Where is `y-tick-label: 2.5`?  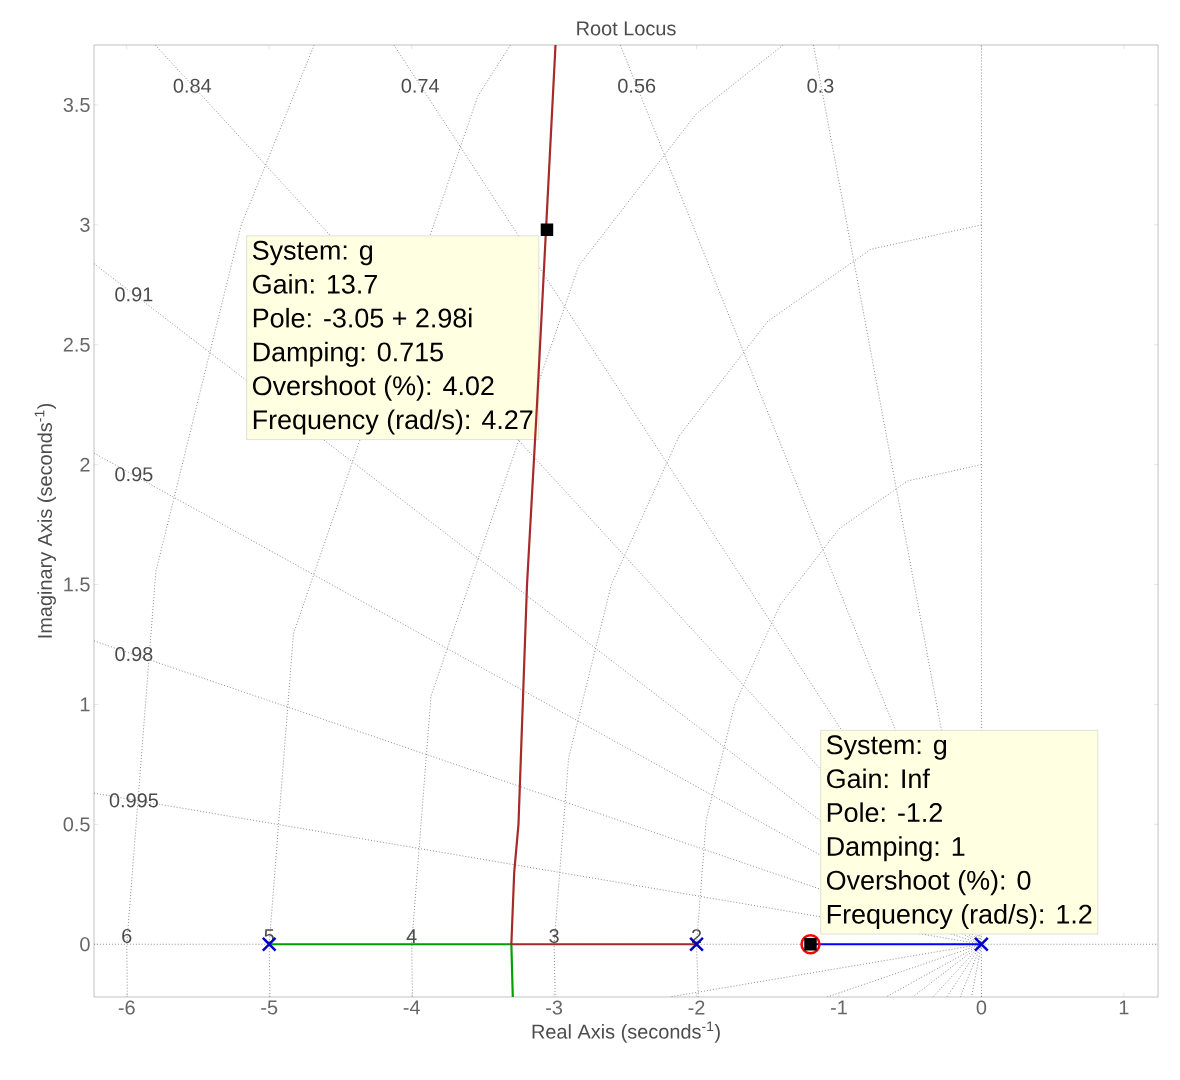 y-tick-label: 2.5 is located at coordinates (76, 344).